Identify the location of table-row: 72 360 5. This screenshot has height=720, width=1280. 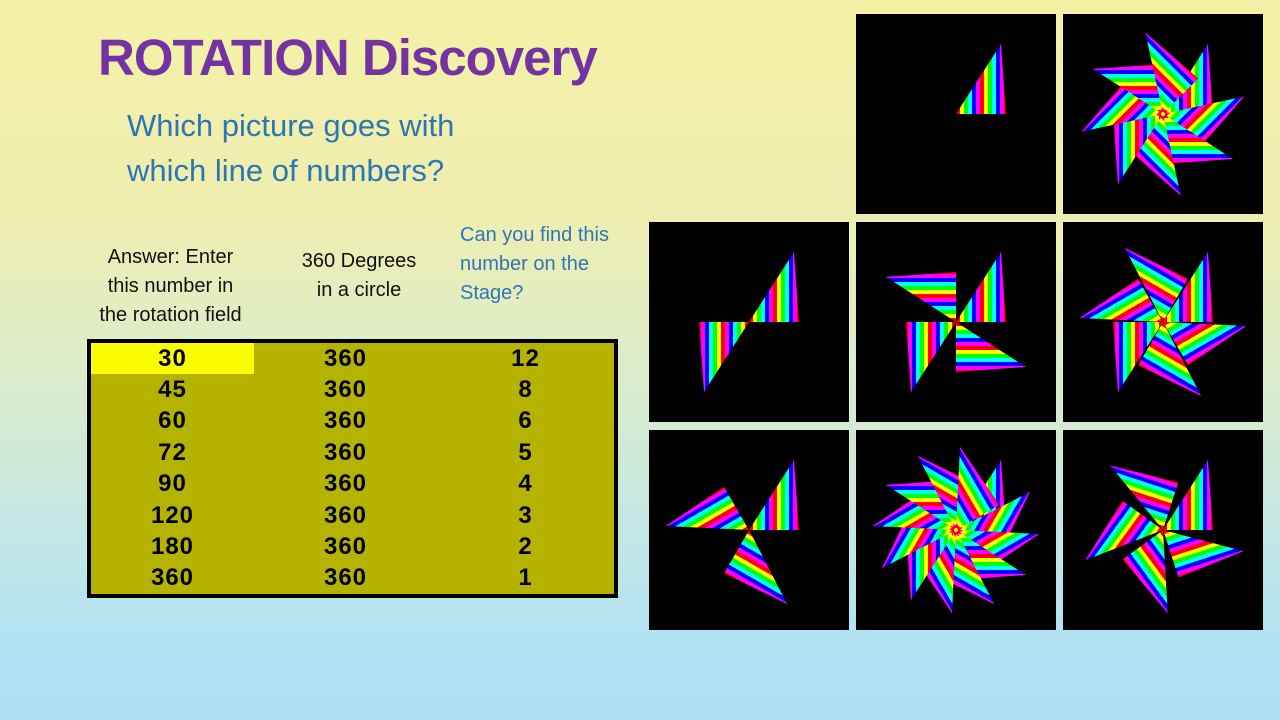
(352, 452).